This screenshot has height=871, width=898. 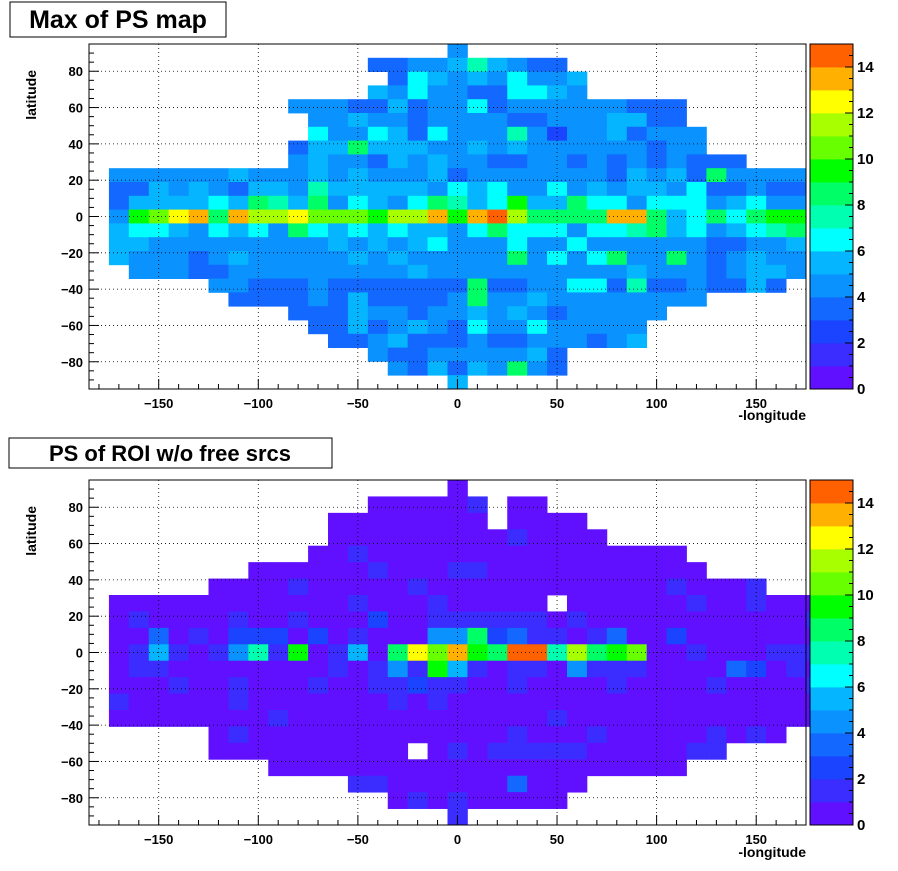 I want to click on x-tick-label: −100, so click(x=258, y=839).